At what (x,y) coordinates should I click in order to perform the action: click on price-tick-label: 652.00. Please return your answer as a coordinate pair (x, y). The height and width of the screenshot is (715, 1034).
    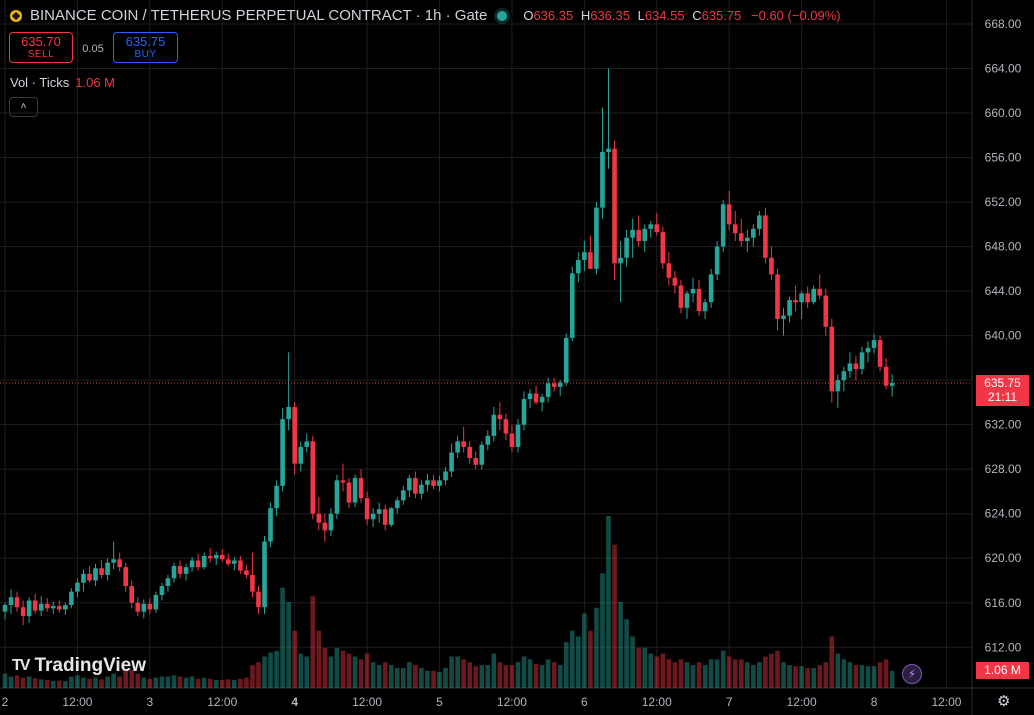
    Looking at the image, I should click on (1003, 202).